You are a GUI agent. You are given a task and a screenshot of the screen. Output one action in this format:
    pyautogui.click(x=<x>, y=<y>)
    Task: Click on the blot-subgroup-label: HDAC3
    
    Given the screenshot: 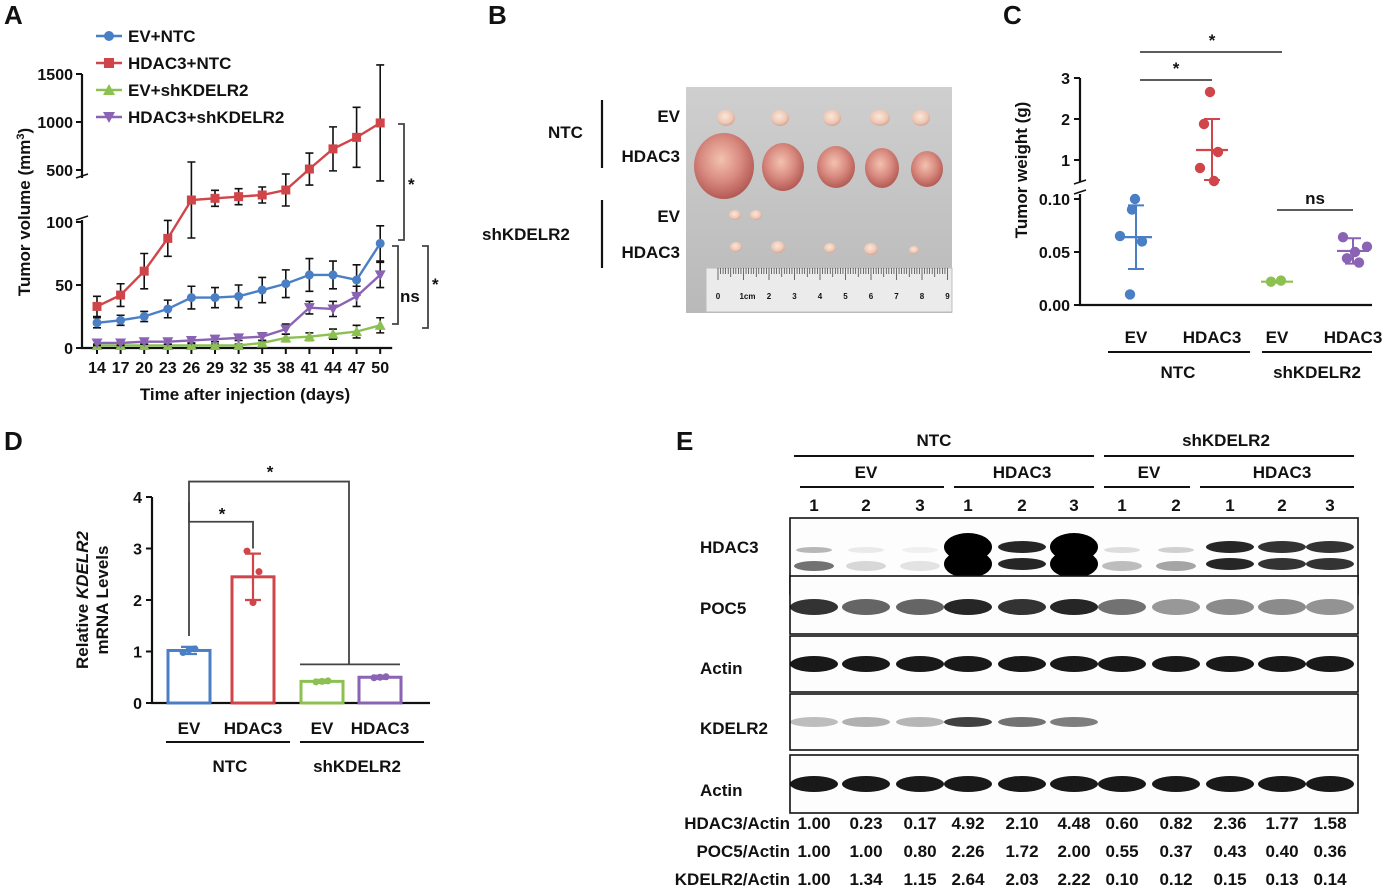 What is the action you would take?
    pyautogui.click(x=1022, y=472)
    